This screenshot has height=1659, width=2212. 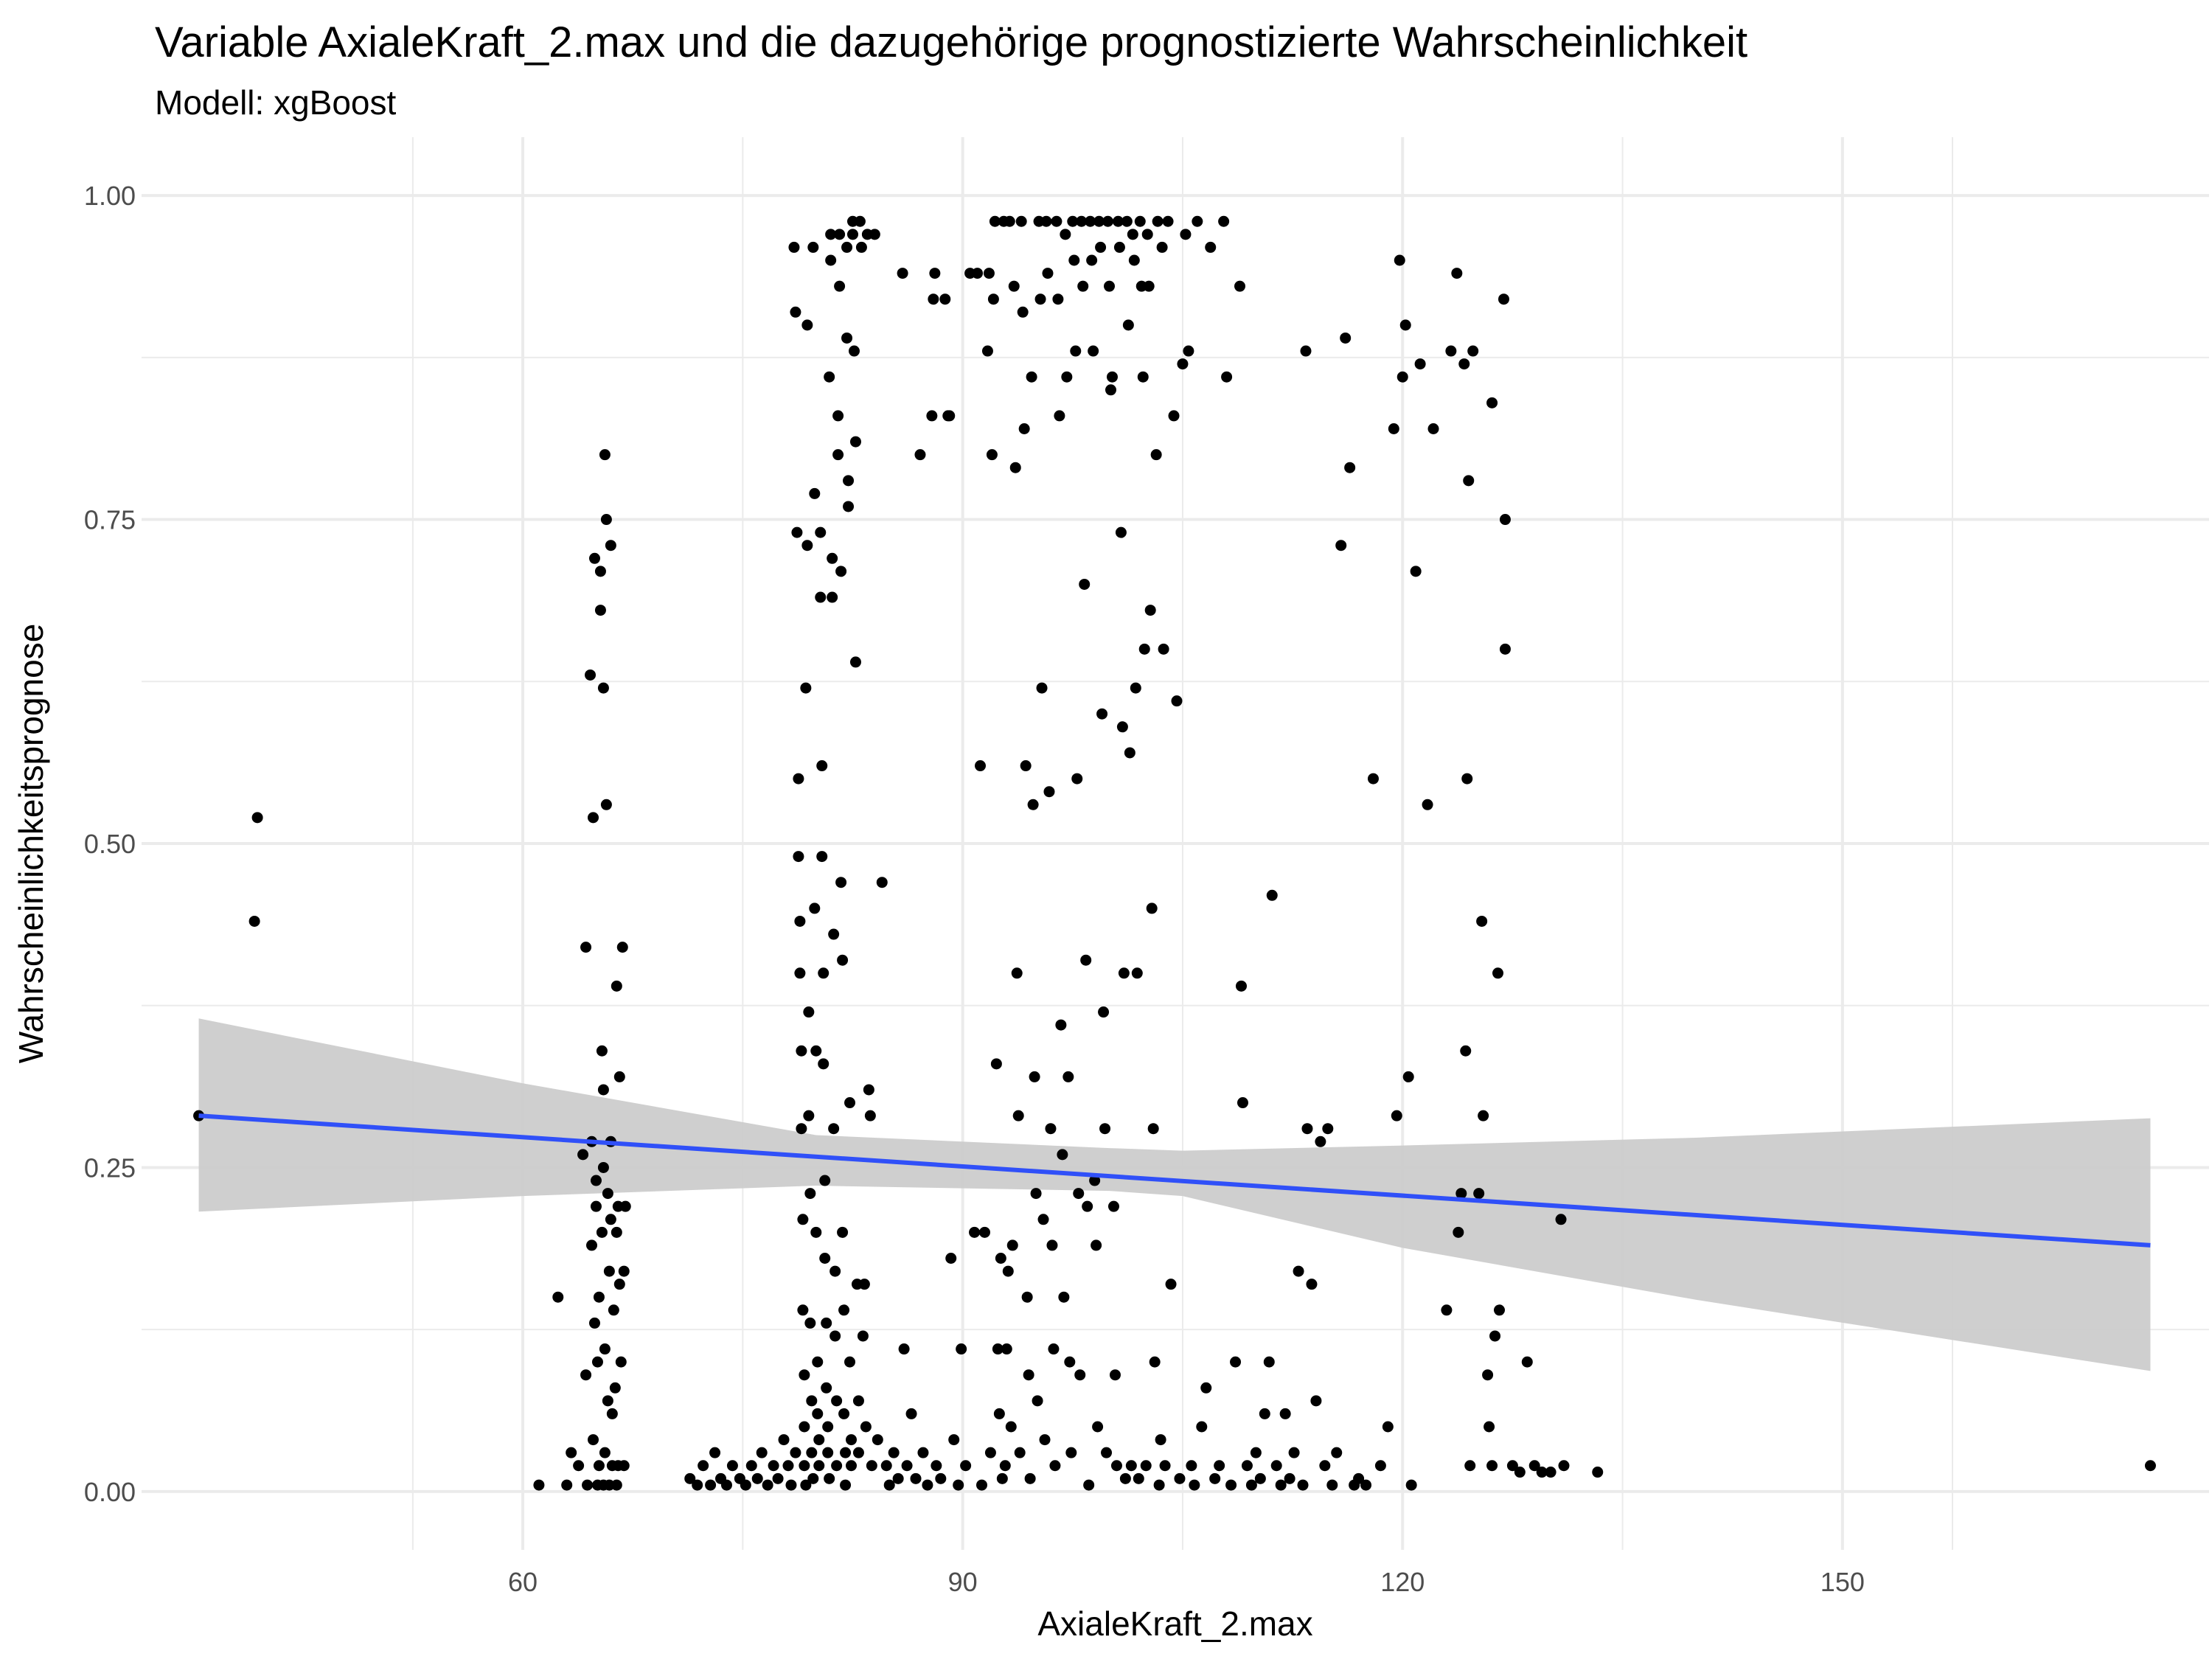 I want to click on chart-subtitle: Modell: xgBoost, so click(x=276, y=102).